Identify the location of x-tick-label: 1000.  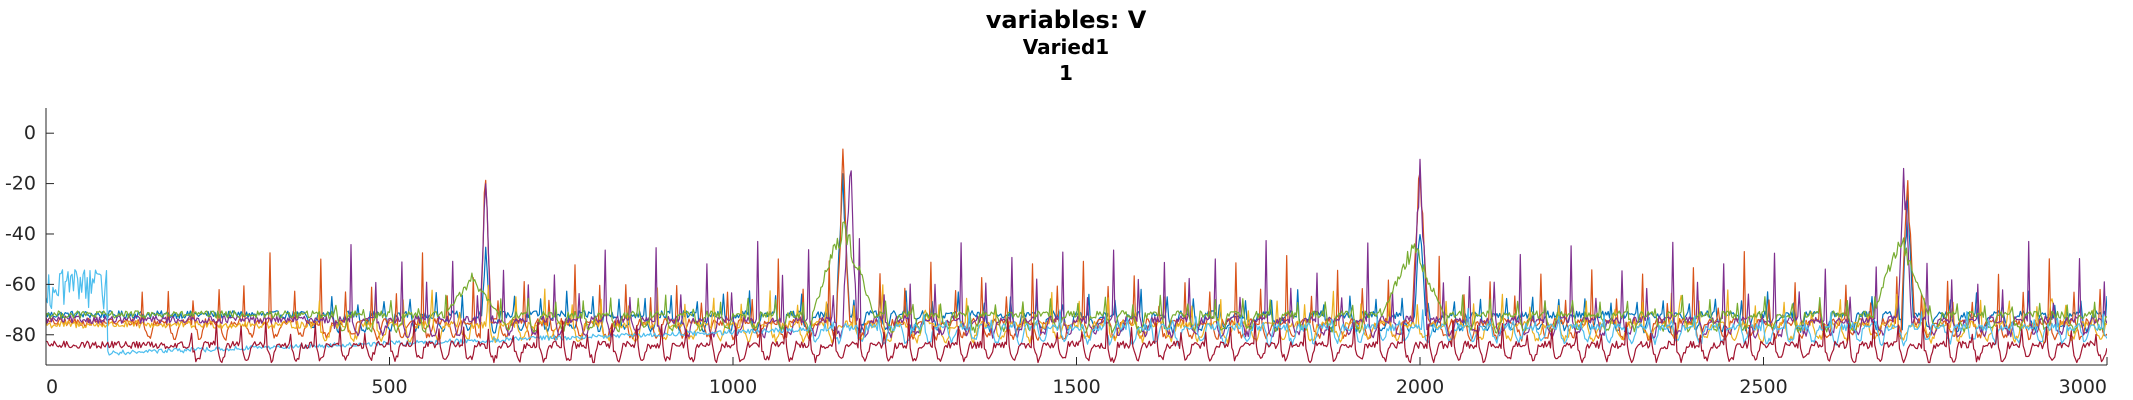
(733, 387).